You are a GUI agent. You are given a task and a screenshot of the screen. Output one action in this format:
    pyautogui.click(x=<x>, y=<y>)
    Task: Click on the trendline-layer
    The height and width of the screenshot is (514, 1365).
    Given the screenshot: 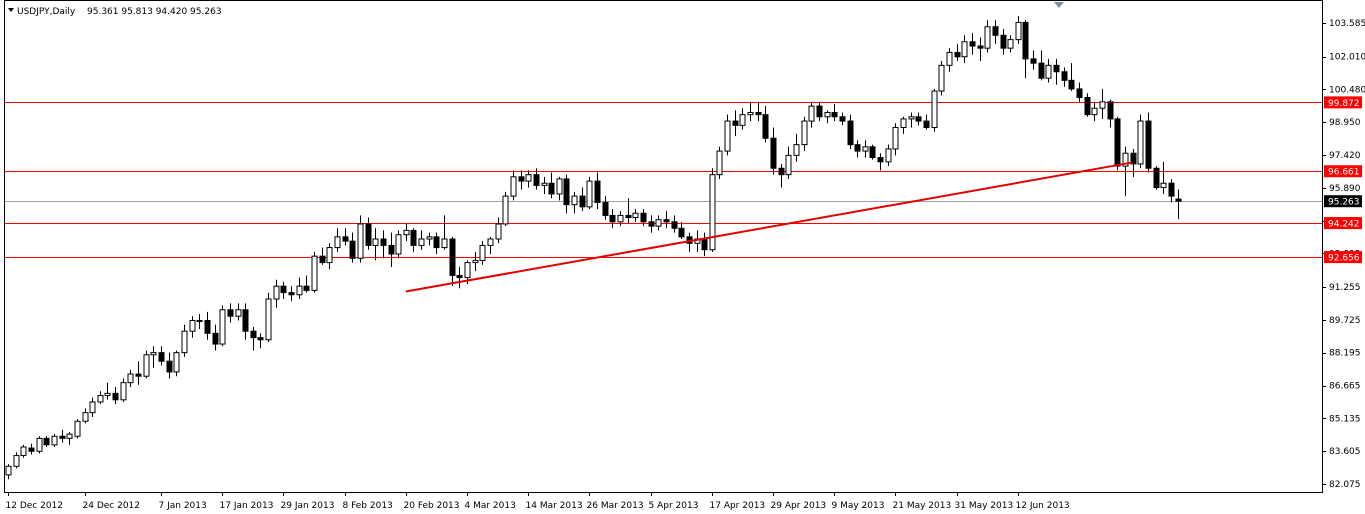 What is the action you would take?
    pyautogui.click(x=769, y=227)
    